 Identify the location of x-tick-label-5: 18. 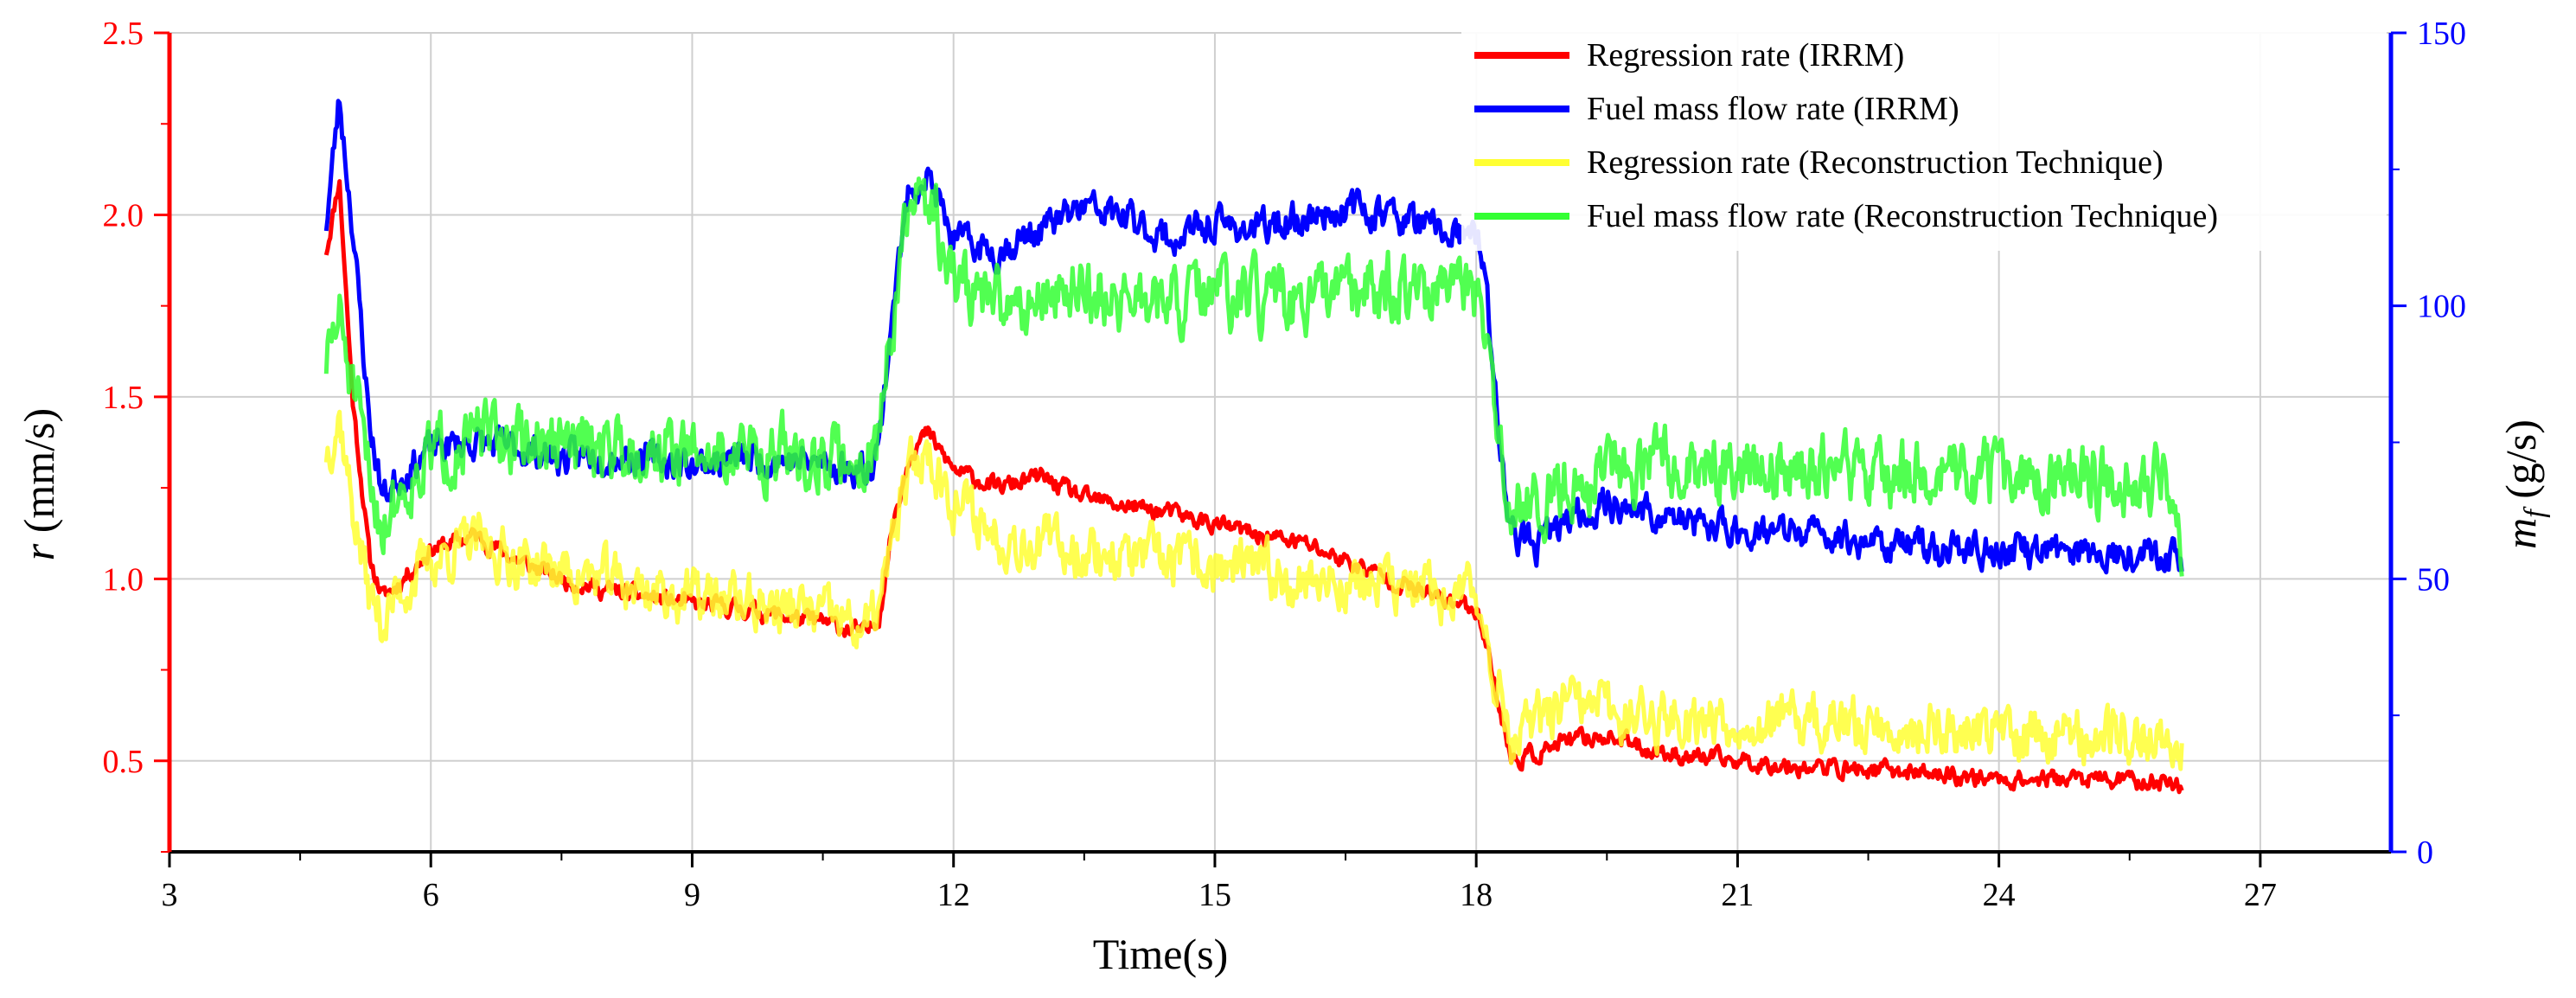
(1477, 895).